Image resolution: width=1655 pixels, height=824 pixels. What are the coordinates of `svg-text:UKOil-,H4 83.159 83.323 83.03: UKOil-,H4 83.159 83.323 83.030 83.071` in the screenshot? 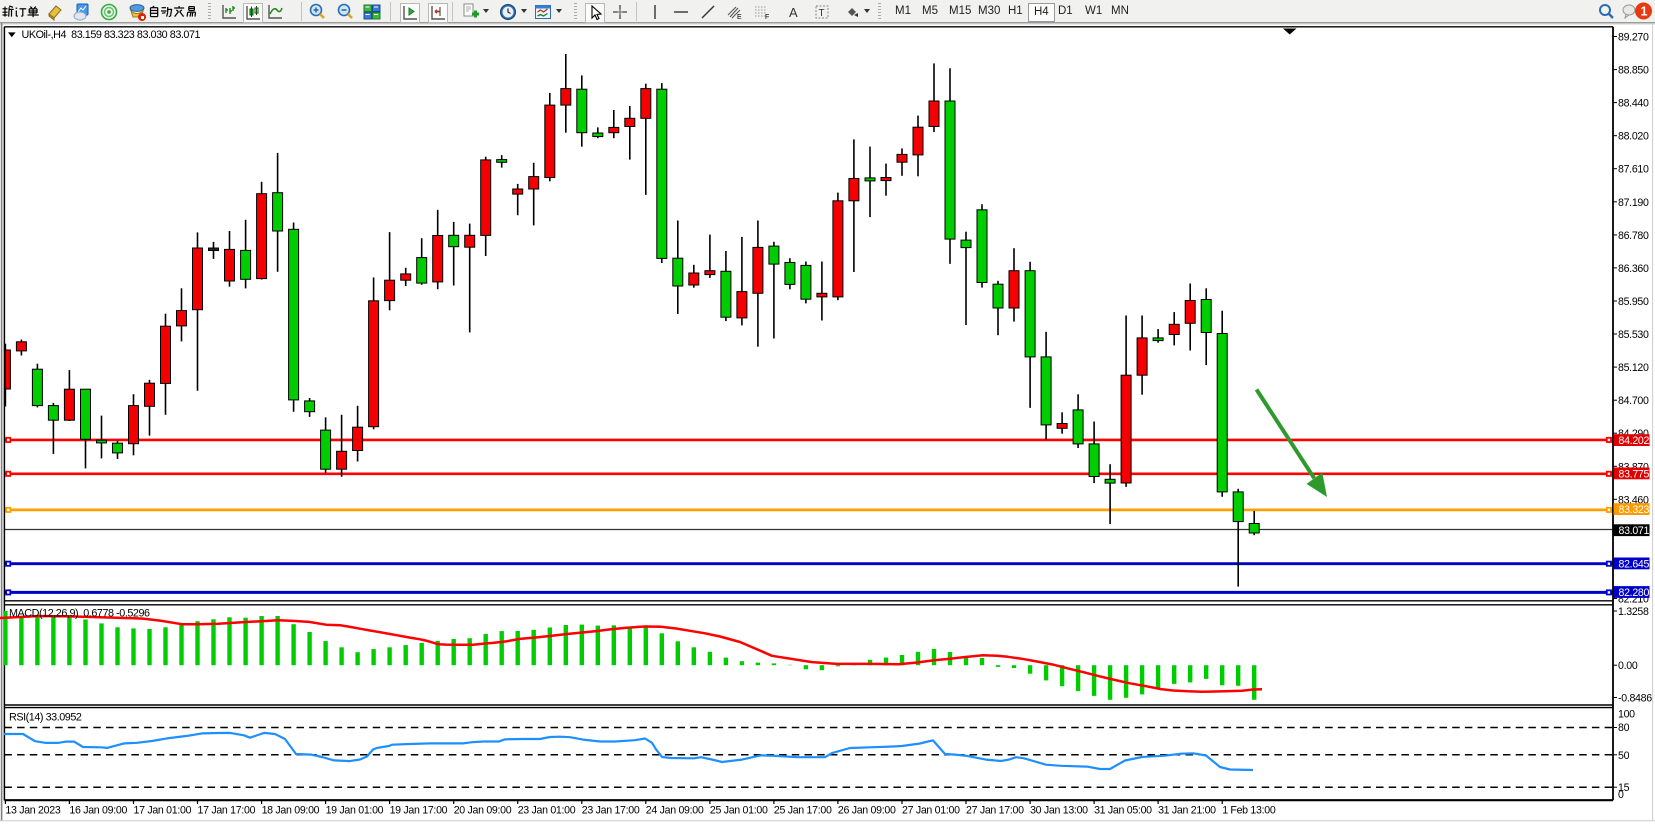 It's located at (111, 35).